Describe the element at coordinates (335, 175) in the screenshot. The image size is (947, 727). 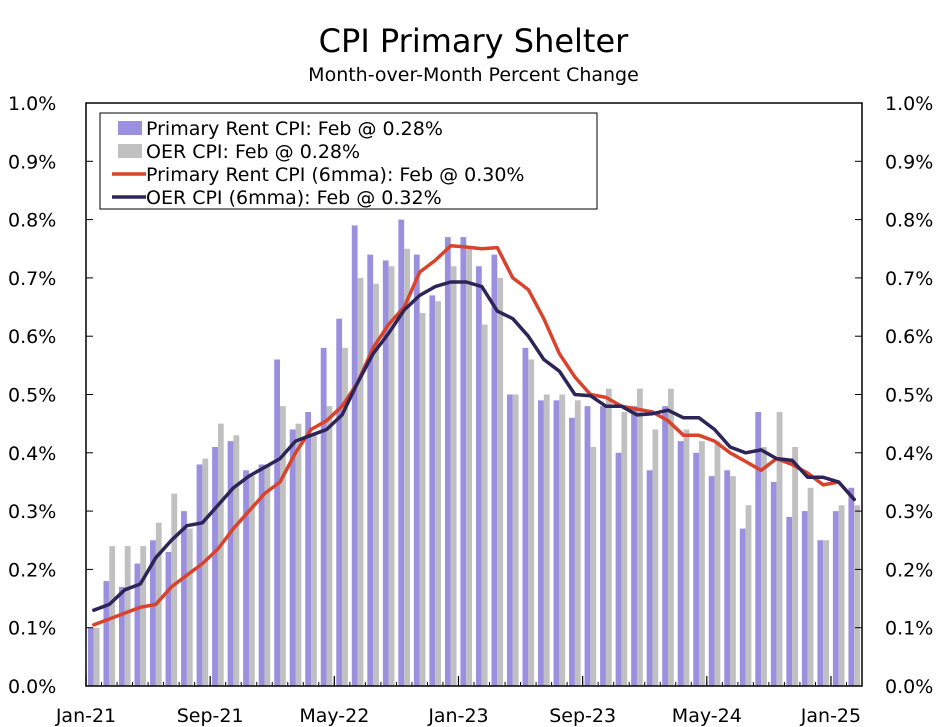
I see `legend-label: Primary Rent CPI (6mma): Feb @ 0.30%` at that location.